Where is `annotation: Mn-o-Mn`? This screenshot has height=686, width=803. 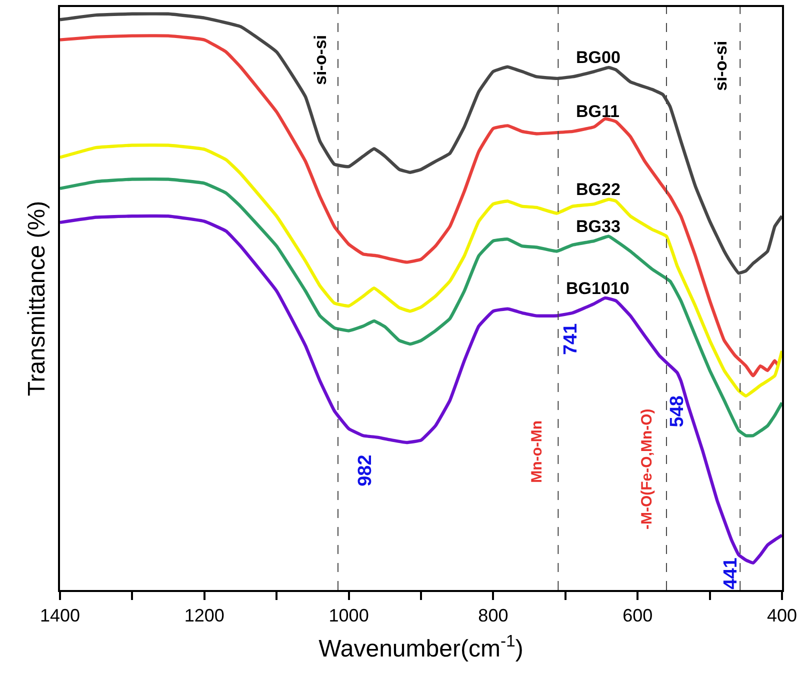
annotation: Mn-o-Mn is located at coordinates (537, 451).